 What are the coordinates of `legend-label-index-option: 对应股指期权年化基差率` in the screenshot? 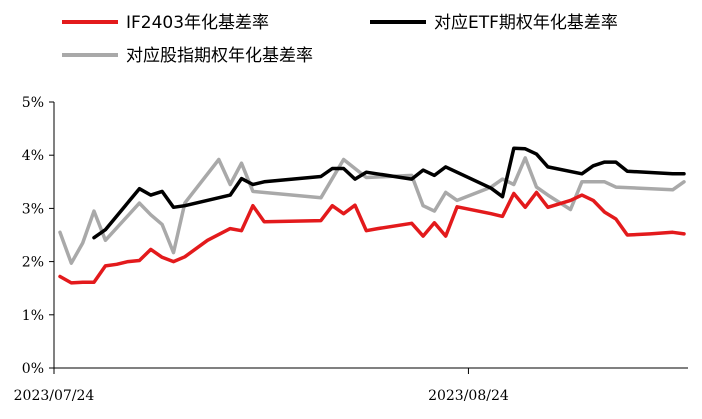 It's located at (219, 56).